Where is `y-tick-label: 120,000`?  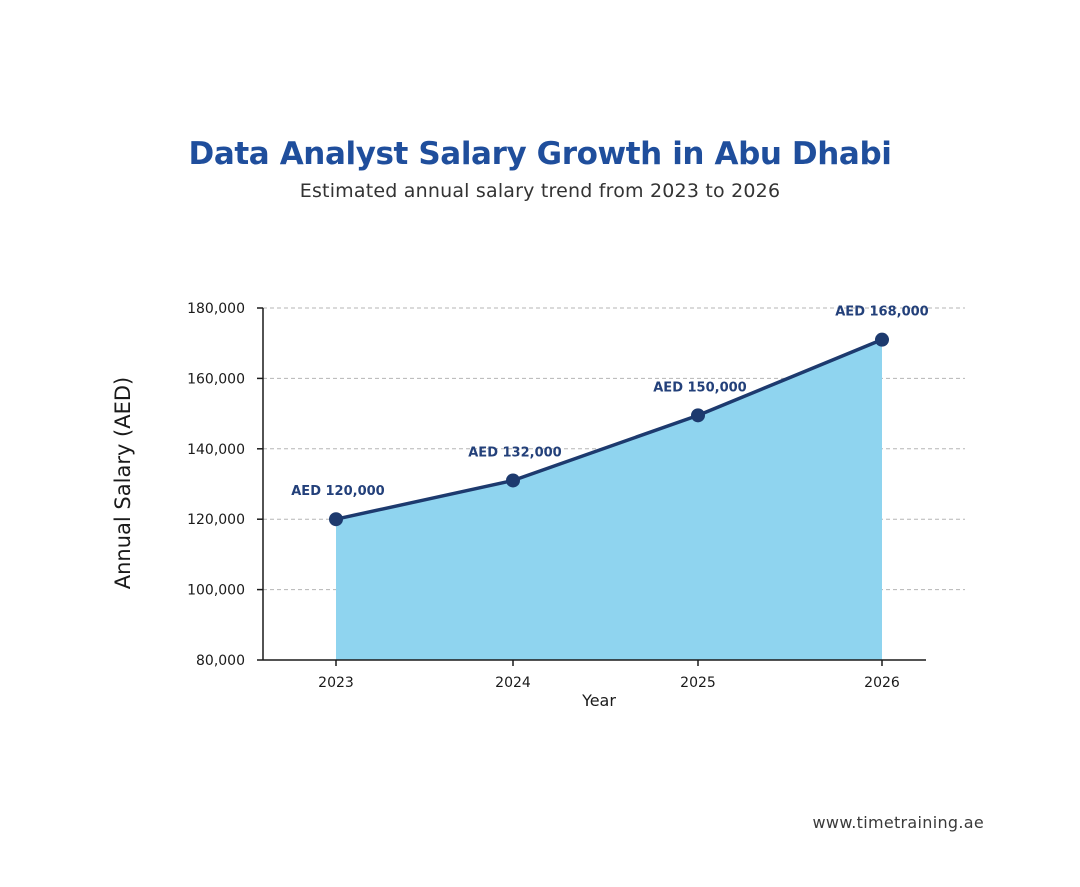 y-tick-label: 120,000 is located at coordinates (216, 520).